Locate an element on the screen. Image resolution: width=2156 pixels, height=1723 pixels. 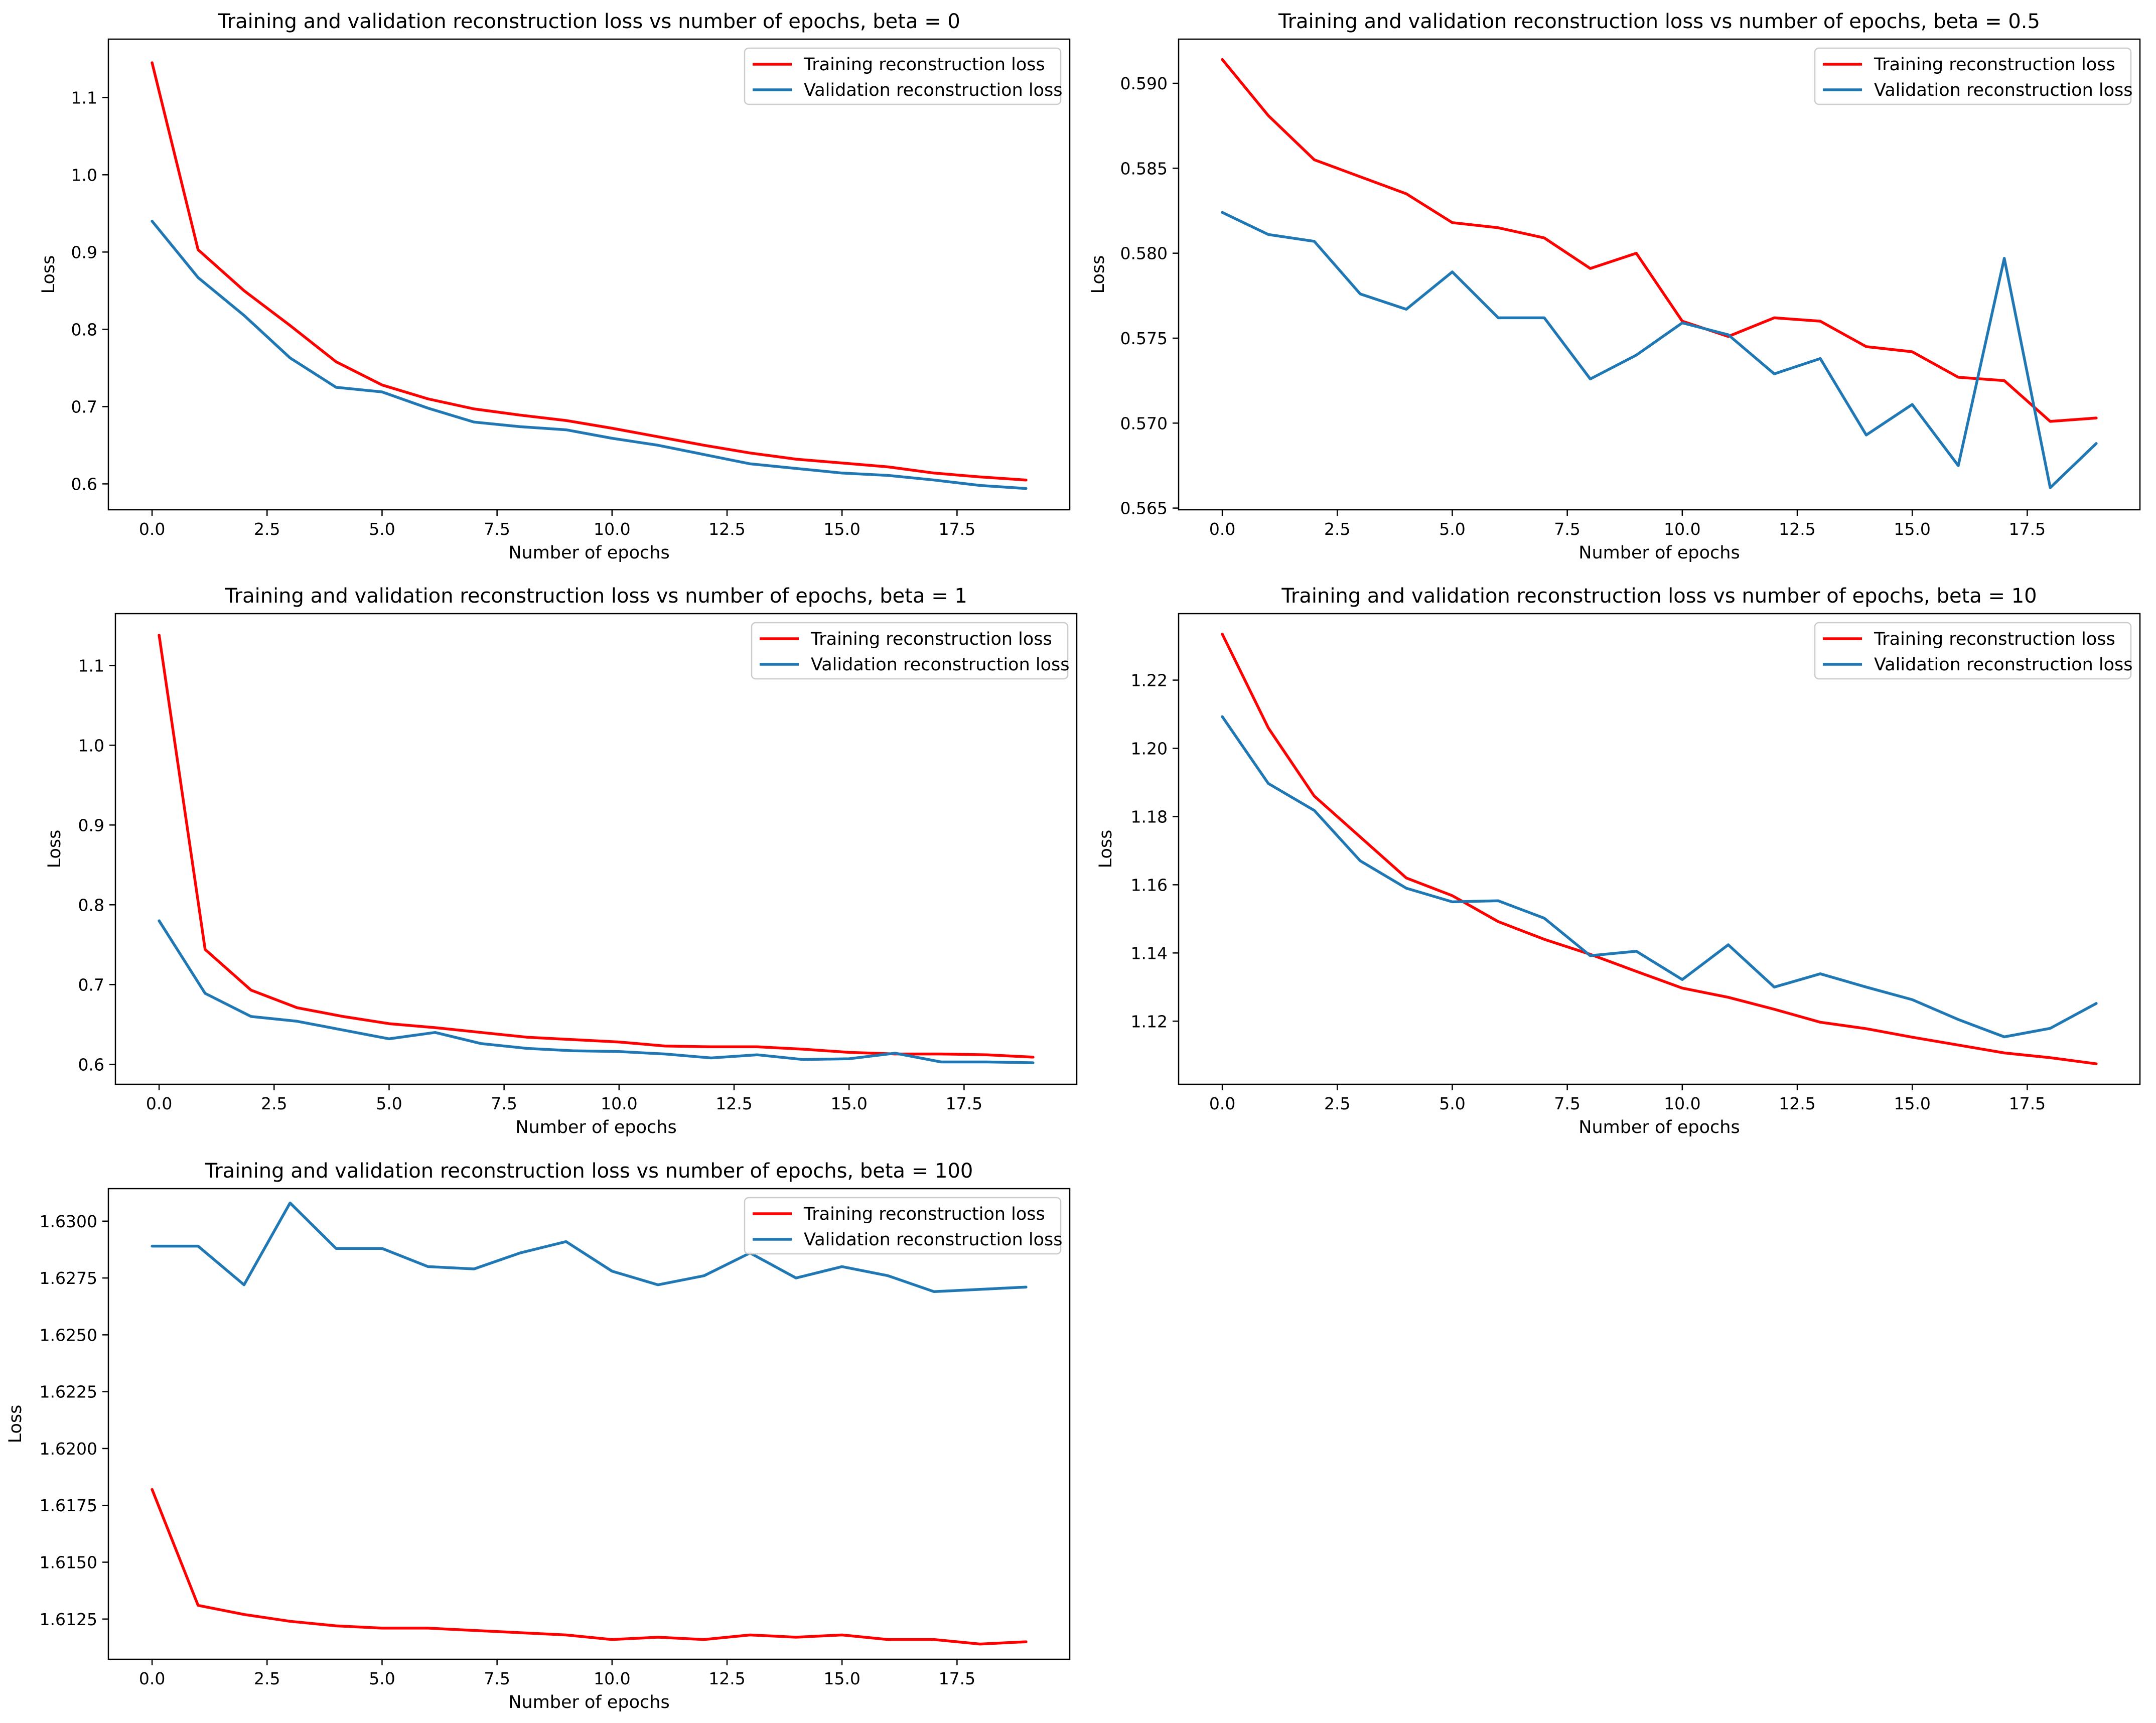
y-tick-label: 0.580 is located at coordinates (1144, 253).